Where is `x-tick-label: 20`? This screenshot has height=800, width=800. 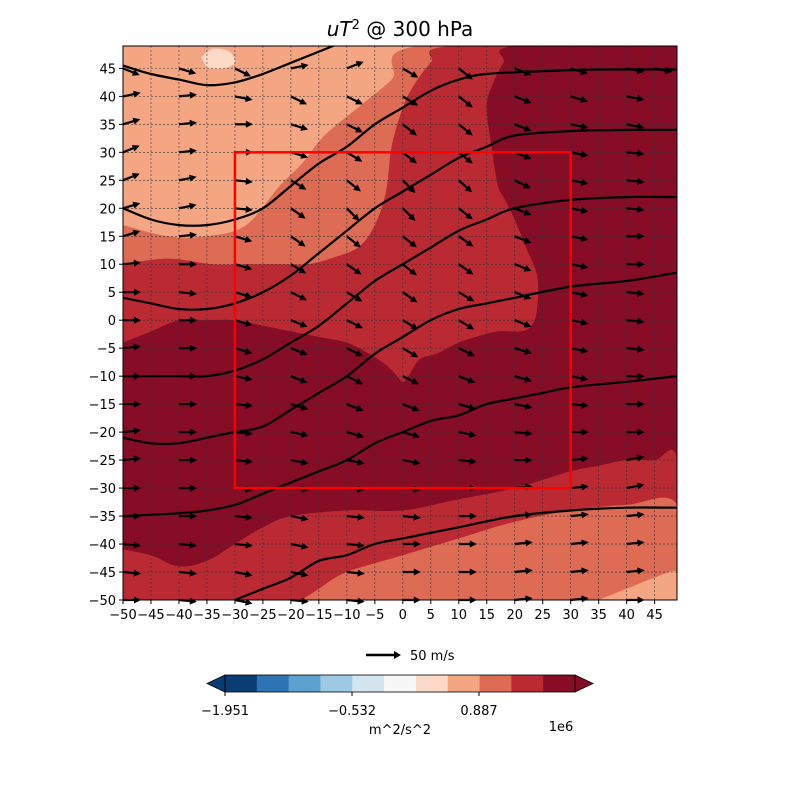 x-tick-label: 20 is located at coordinates (514, 615).